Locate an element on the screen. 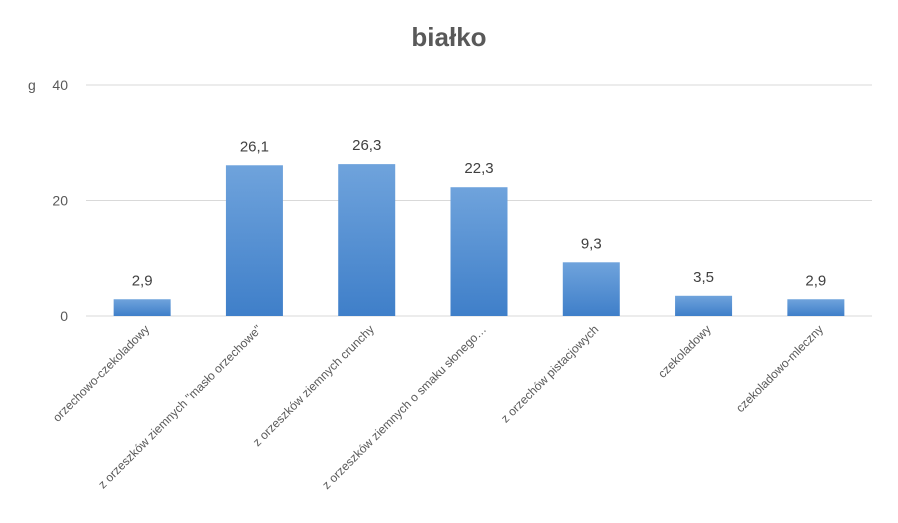 The height and width of the screenshot is (523, 898). category-label-6: czekoladowy is located at coordinates (684, 351).